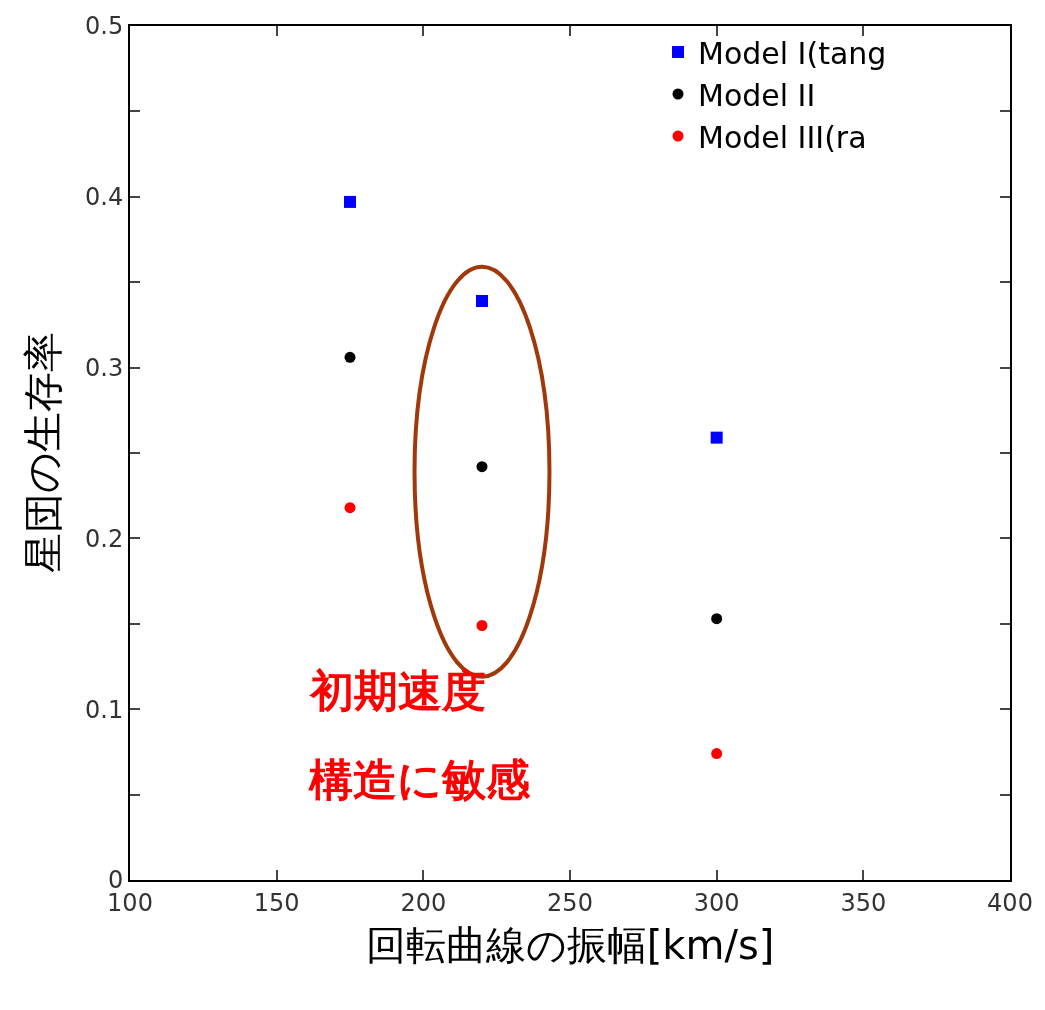  What do you see at coordinates (1010, 902) in the screenshot?
I see `x-tick-label: 400` at bounding box center [1010, 902].